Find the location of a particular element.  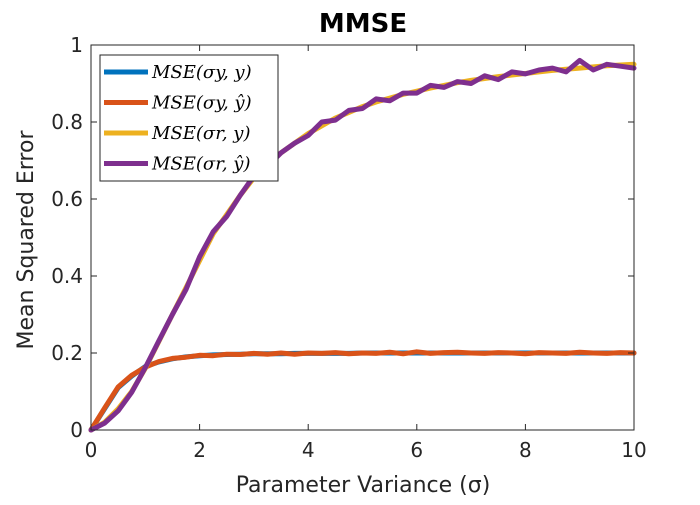

y-tick-label: 0 is located at coordinates (76, 430).